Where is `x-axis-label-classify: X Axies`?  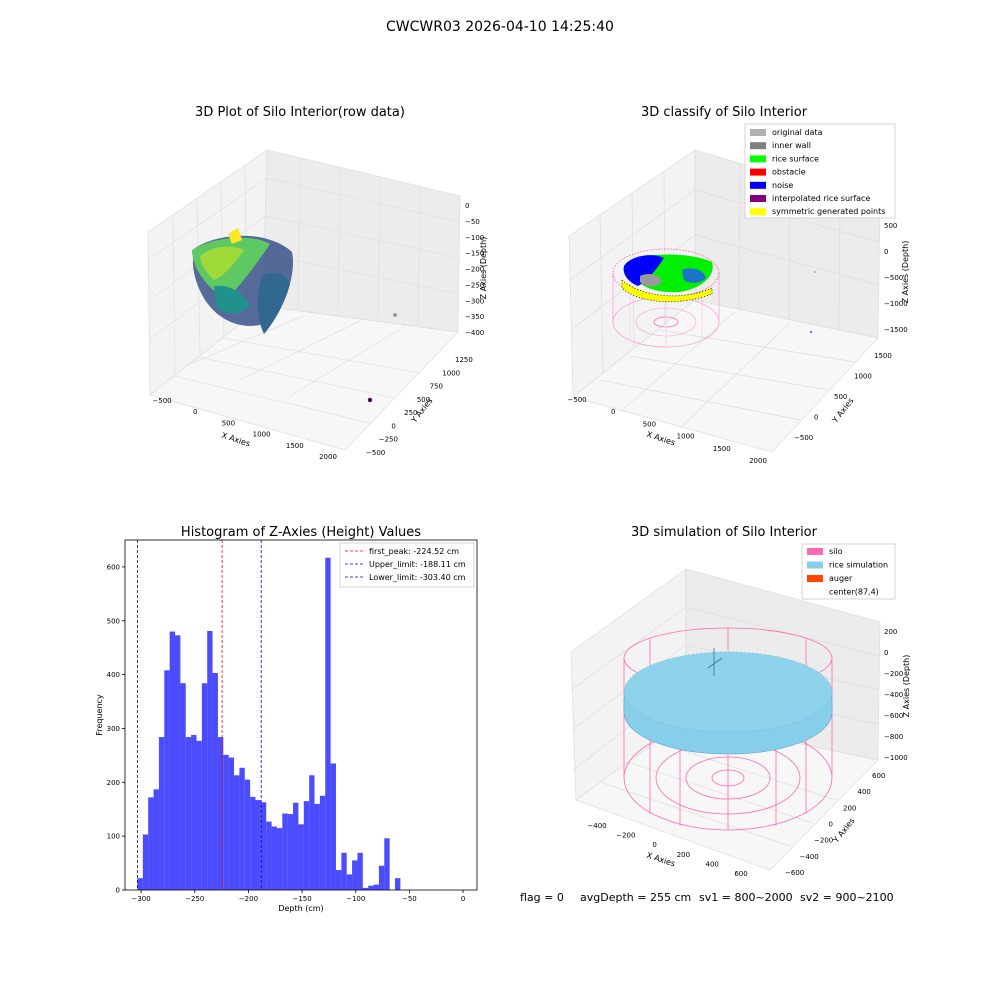 x-axis-label-classify: X Axies is located at coordinates (660, 439).